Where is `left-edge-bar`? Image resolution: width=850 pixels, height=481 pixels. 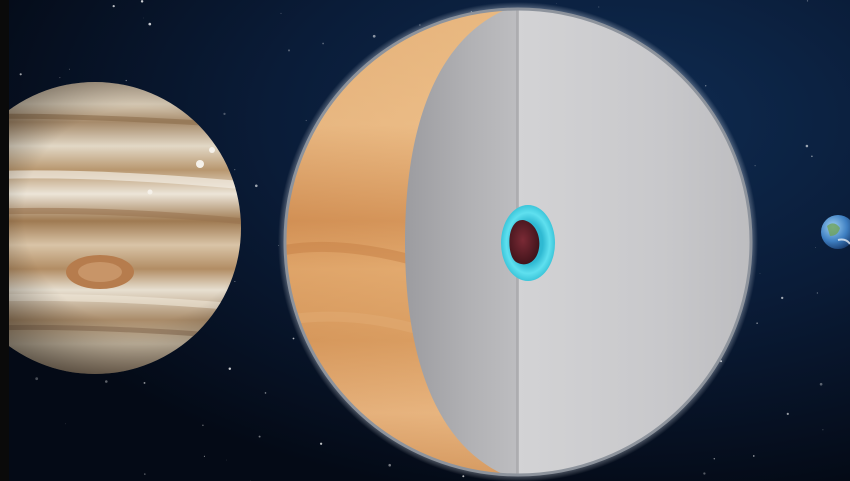
left-edge-bar is located at coordinates (4, 240).